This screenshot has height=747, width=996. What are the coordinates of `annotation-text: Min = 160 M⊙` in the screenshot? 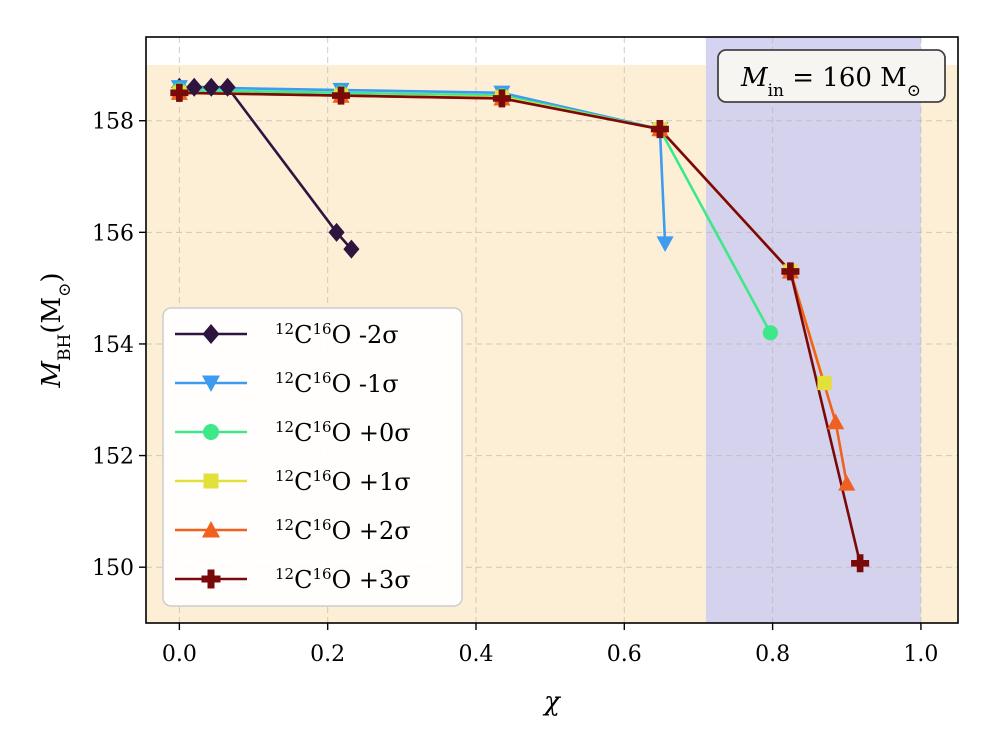 It's located at (830, 82).